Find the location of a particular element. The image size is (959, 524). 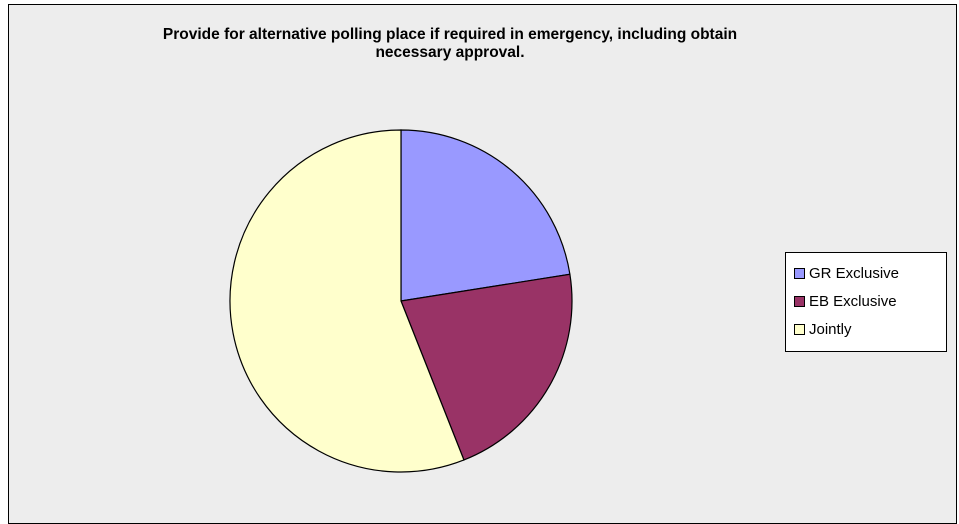

legend-swatch-gr-exclusive is located at coordinates (799, 273).